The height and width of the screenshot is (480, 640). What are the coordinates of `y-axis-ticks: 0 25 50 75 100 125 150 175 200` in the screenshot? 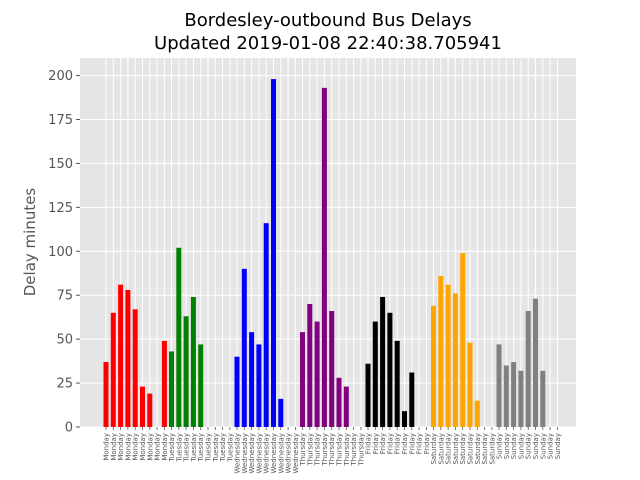 It's located at (64, 252).